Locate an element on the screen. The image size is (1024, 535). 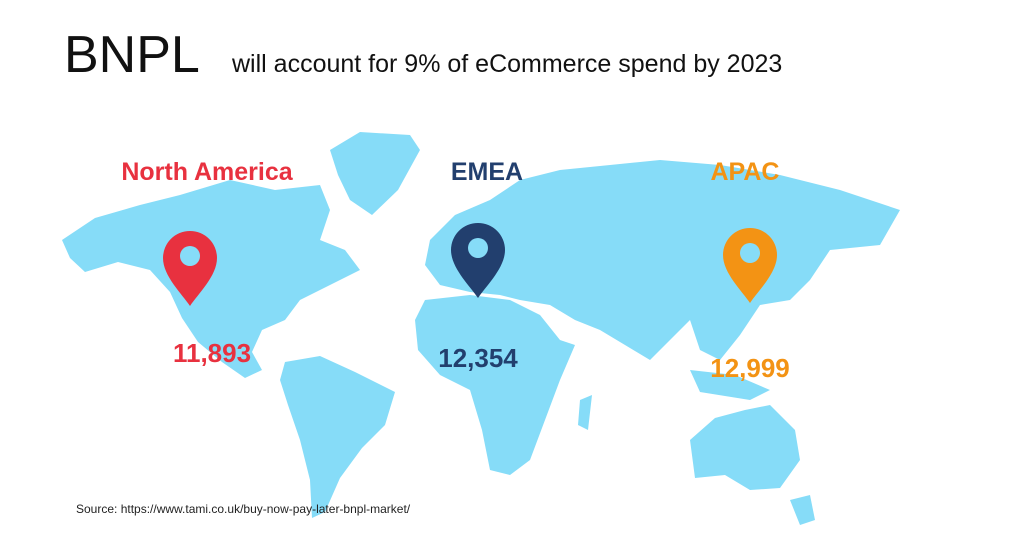
region-value: 12,999 is located at coordinates (750, 368).